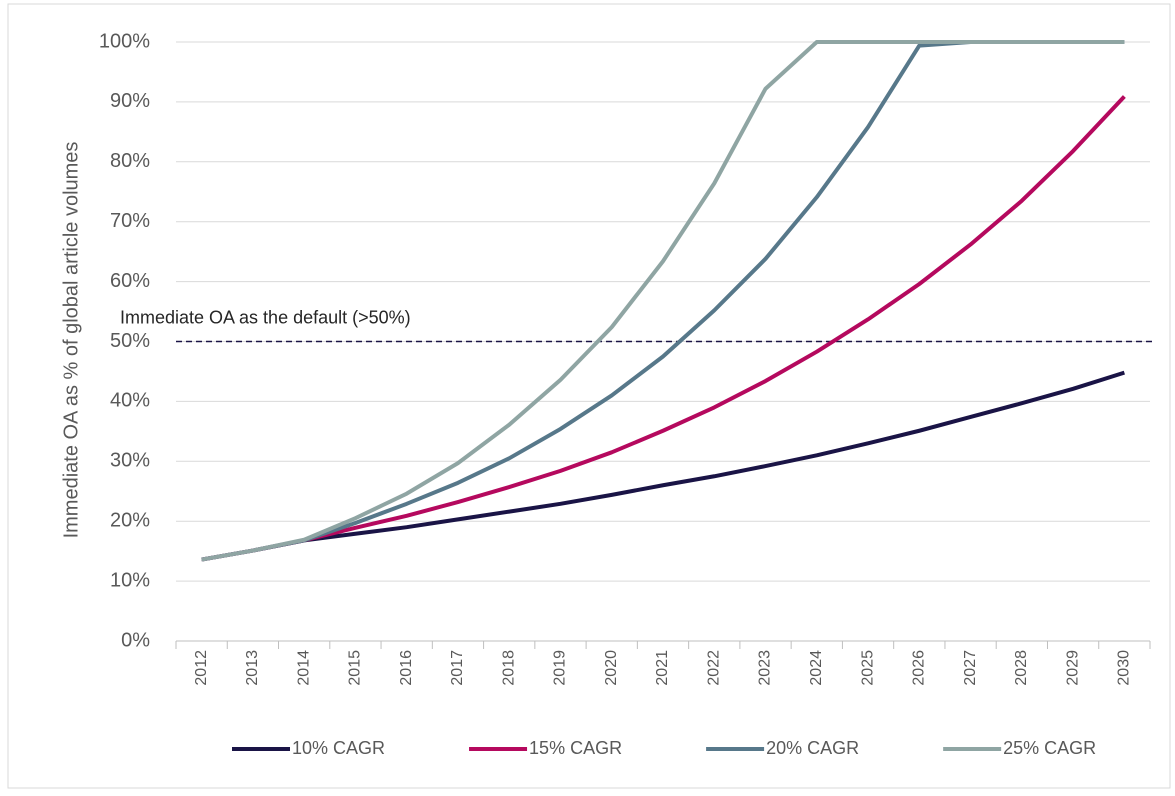  I want to click on y-tick-label: 70%, so click(130, 221).